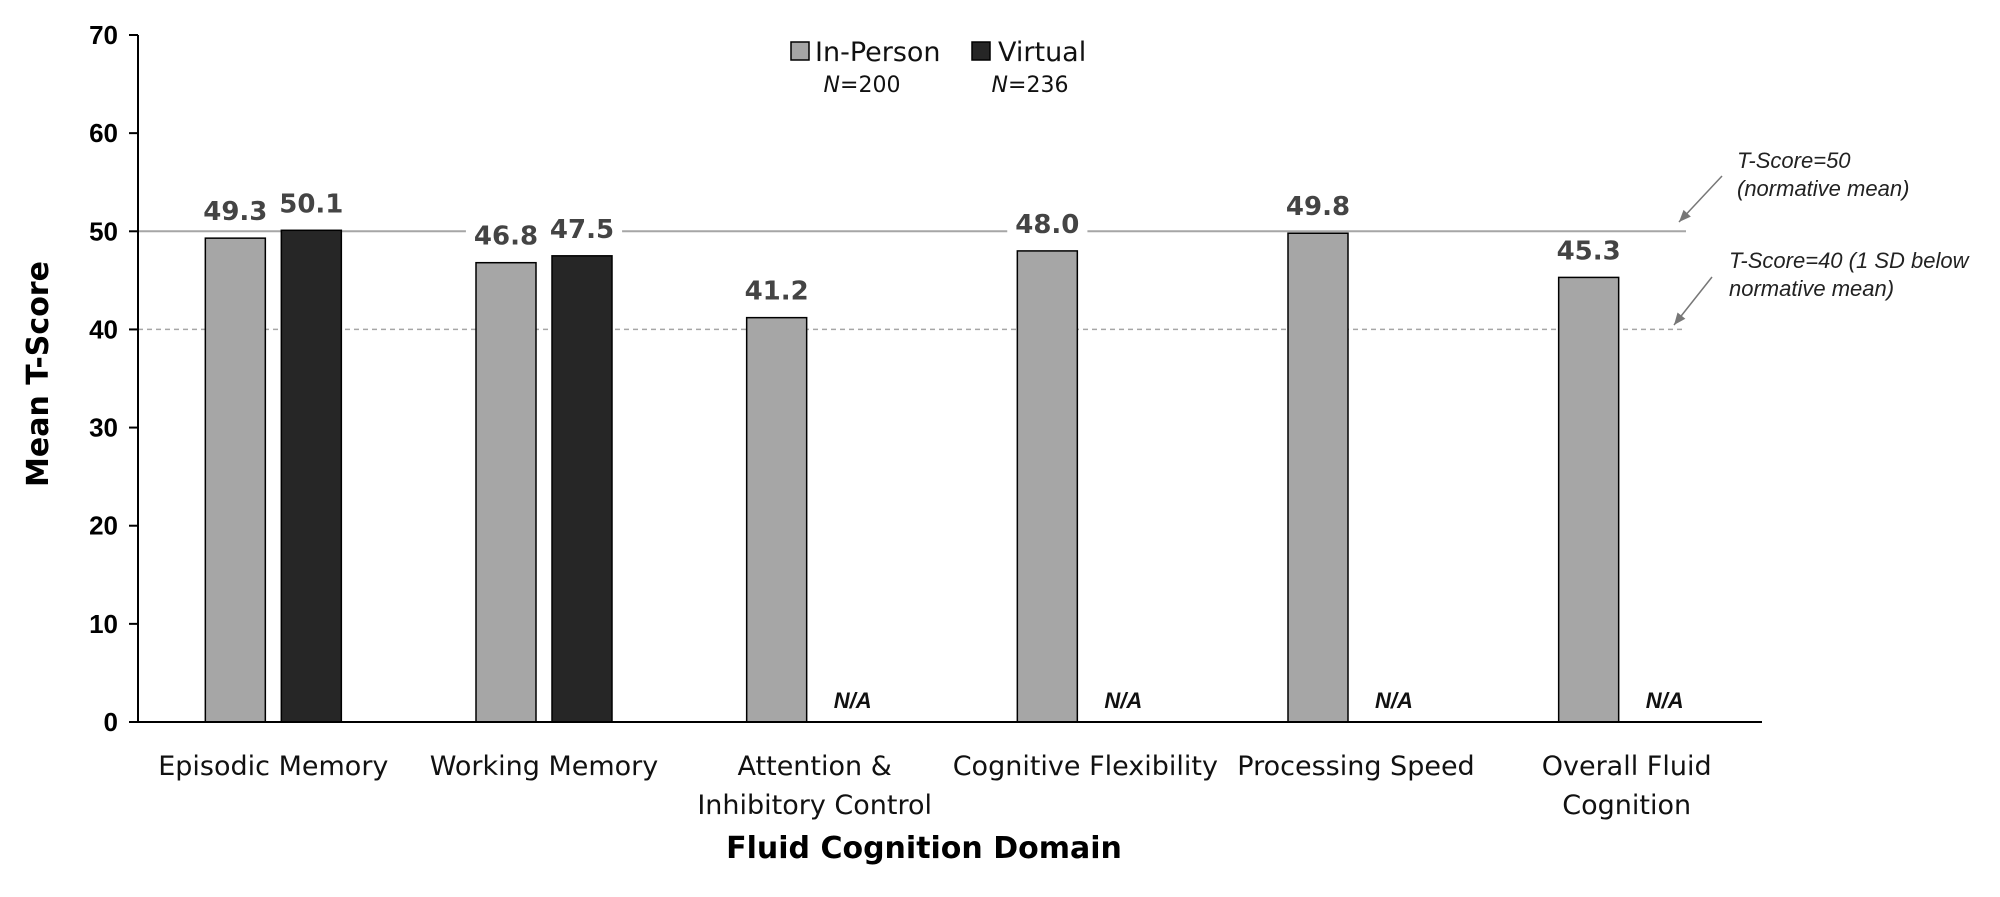 The width and height of the screenshot is (2000, 897). I want to click on bar-in-person-cognitive-flexibility, so click(1047, 486).